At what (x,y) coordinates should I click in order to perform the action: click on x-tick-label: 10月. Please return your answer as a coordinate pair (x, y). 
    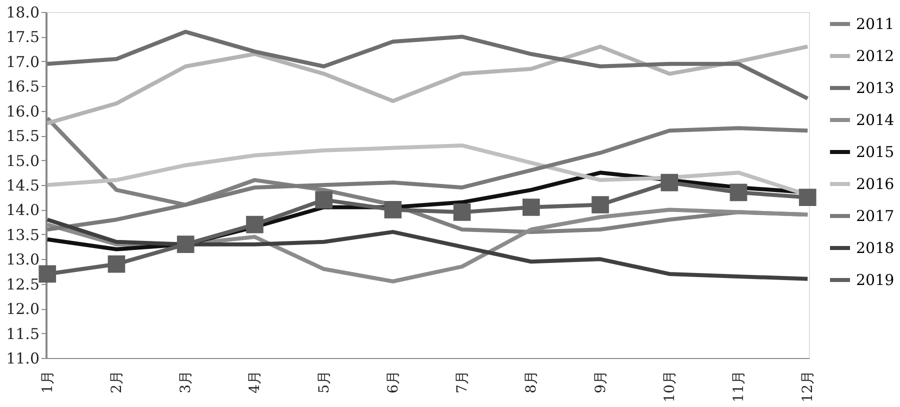
    Looking at the image, I should click on (670, 386).